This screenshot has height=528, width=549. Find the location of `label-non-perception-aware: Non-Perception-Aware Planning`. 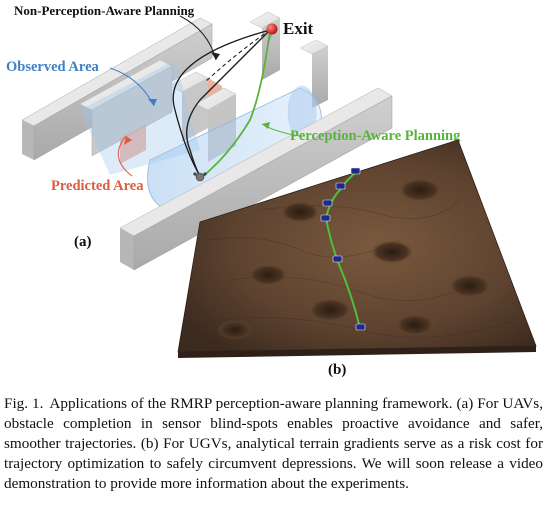

label-non-perception-aware: Non-Perception-Aware Planning is located at coordinates (104, 10).